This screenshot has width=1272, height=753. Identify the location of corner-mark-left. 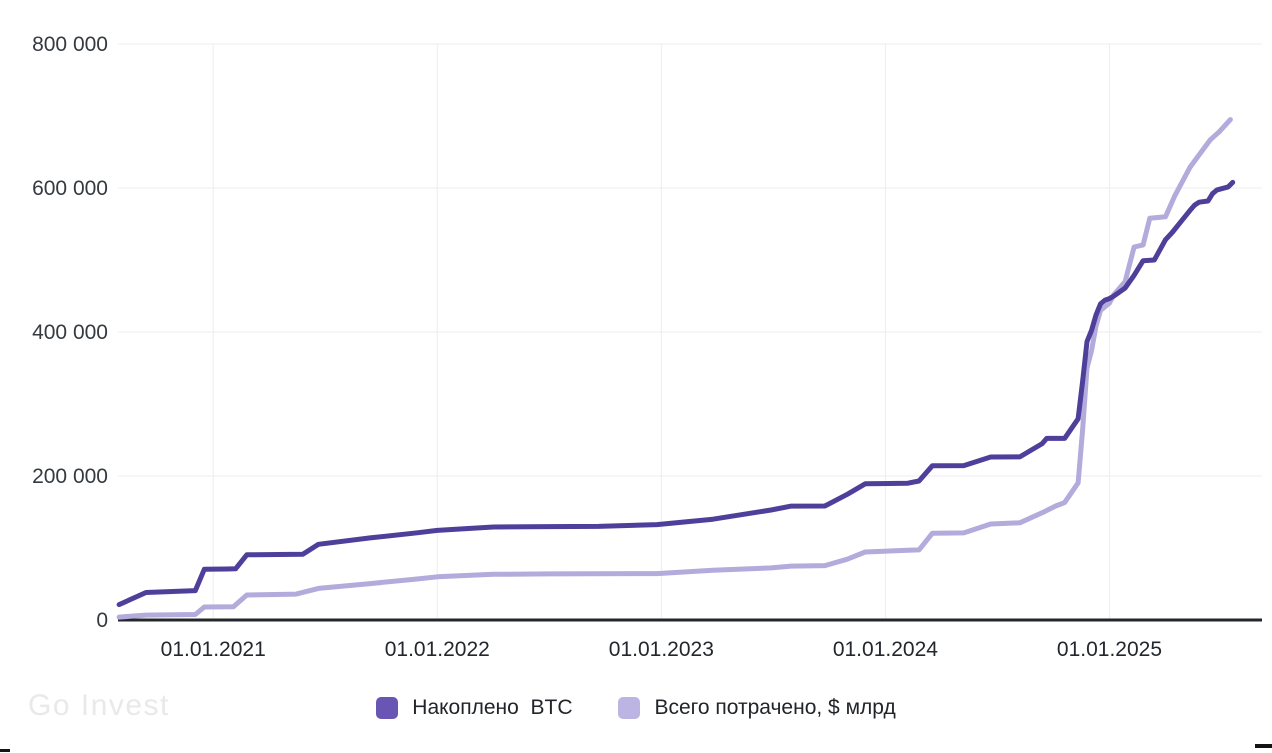
(5, 750).